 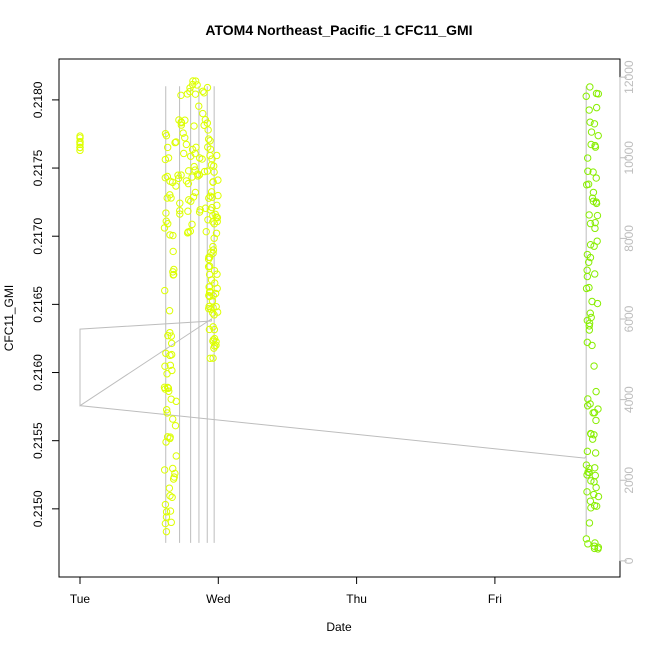 I want to click on x-tick-label: Fri, so click(x=495, y=599).